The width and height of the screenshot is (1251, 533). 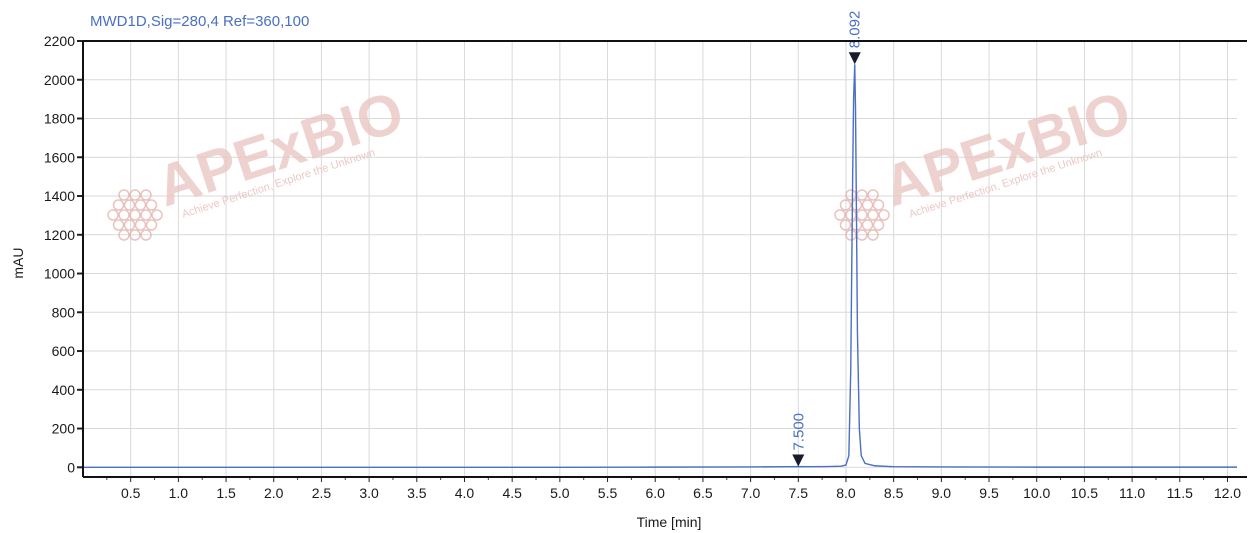 I want to click on x-tick-label: 6.5, so click(x=703, y=493).